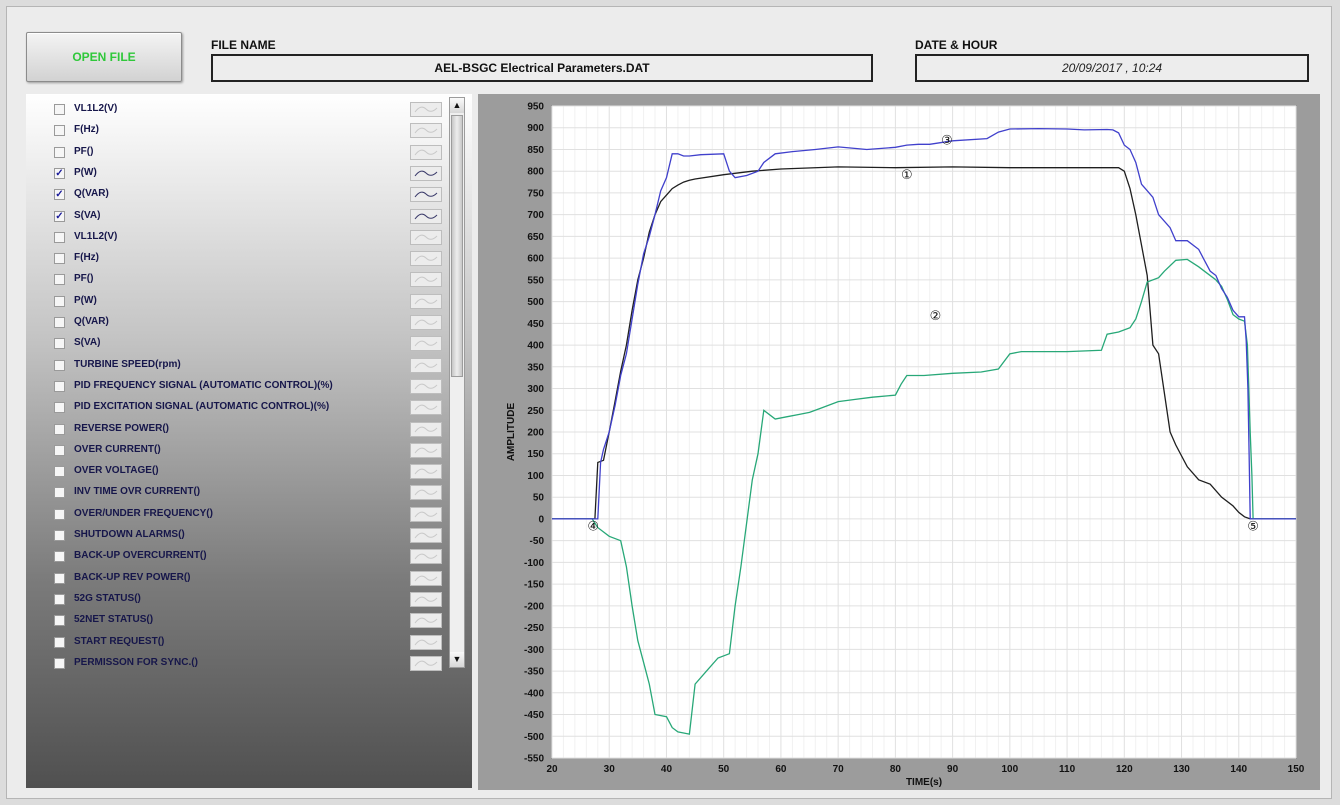  What do you see at coordinates (104, 57) in the screenshot?
I see `open-file-button: OPEN FILE` at bounding box center [104, 57].